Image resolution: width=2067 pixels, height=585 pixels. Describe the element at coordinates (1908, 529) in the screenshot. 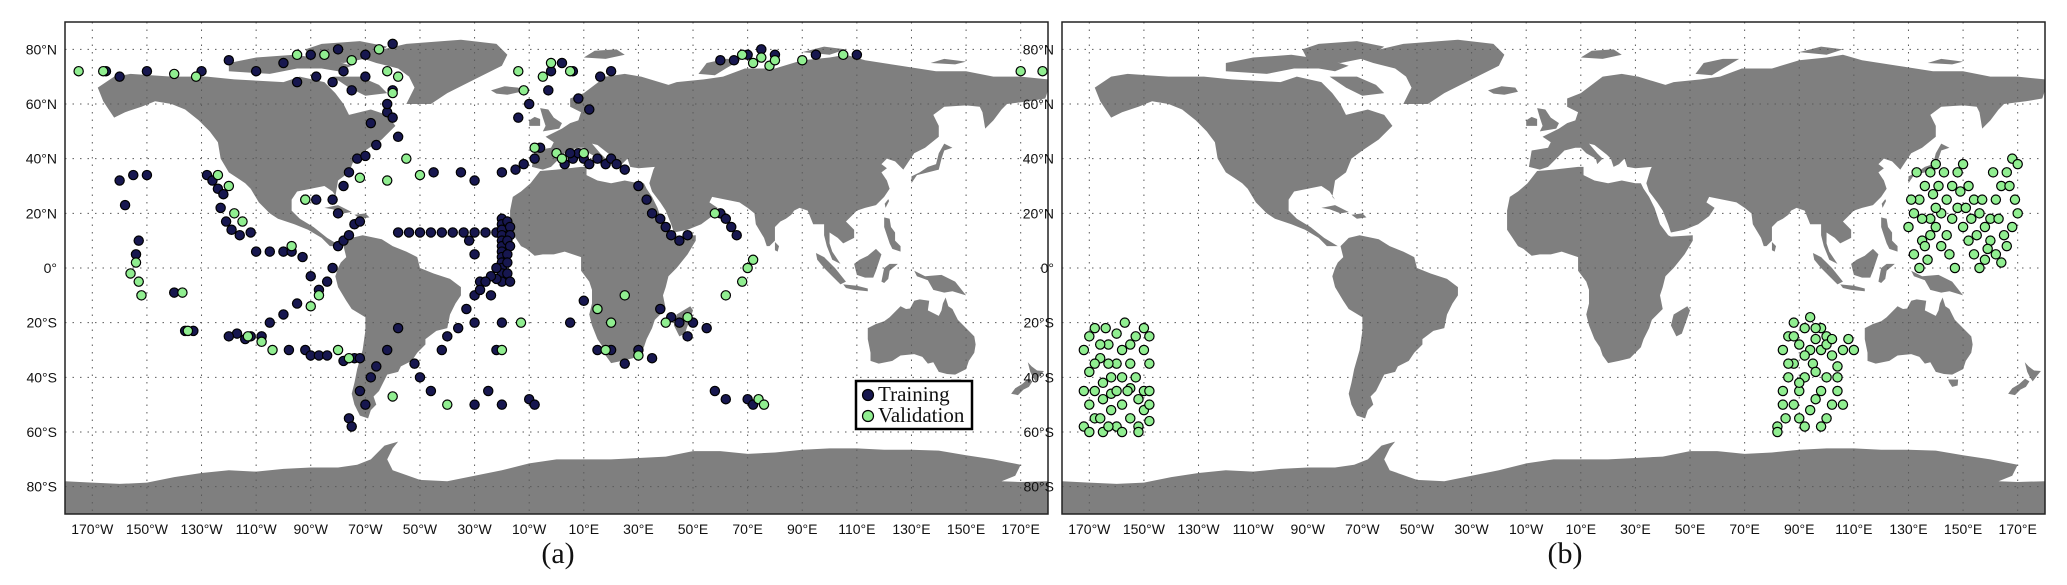

I see `panel-b-lon-tick-label: 130°E` at that location.